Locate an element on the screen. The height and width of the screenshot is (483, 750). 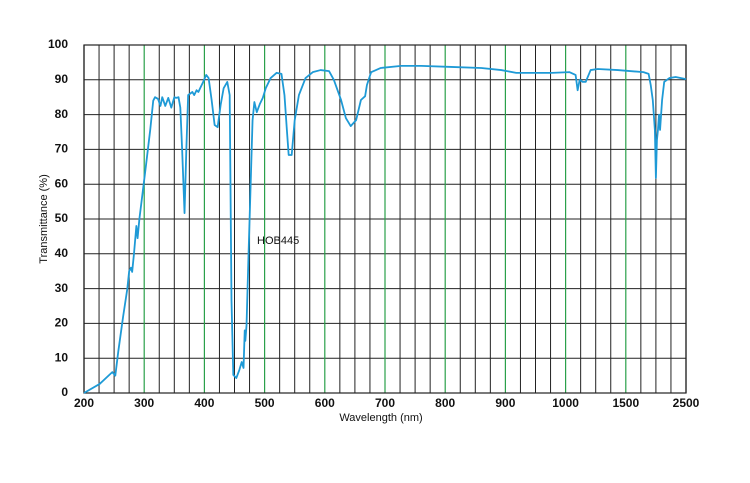
y-tick-label: 40 is located at coordinates (62, 253).